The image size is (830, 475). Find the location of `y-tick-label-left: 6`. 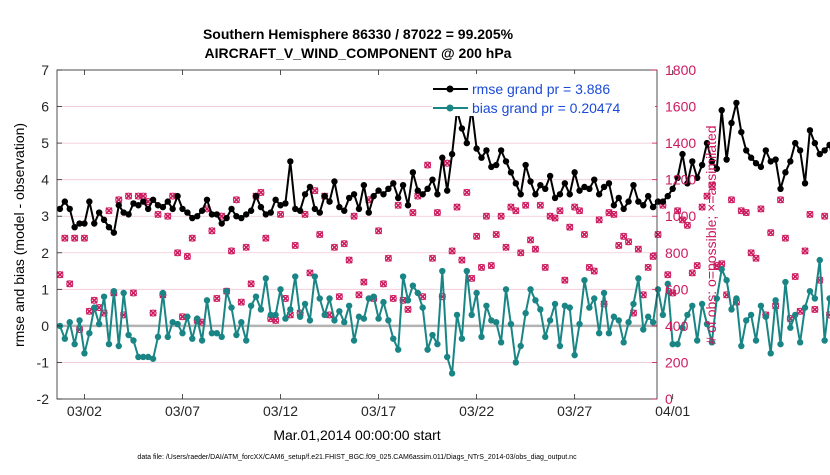

y-tick-label-left: 6 is located at coordinates (45, 107).